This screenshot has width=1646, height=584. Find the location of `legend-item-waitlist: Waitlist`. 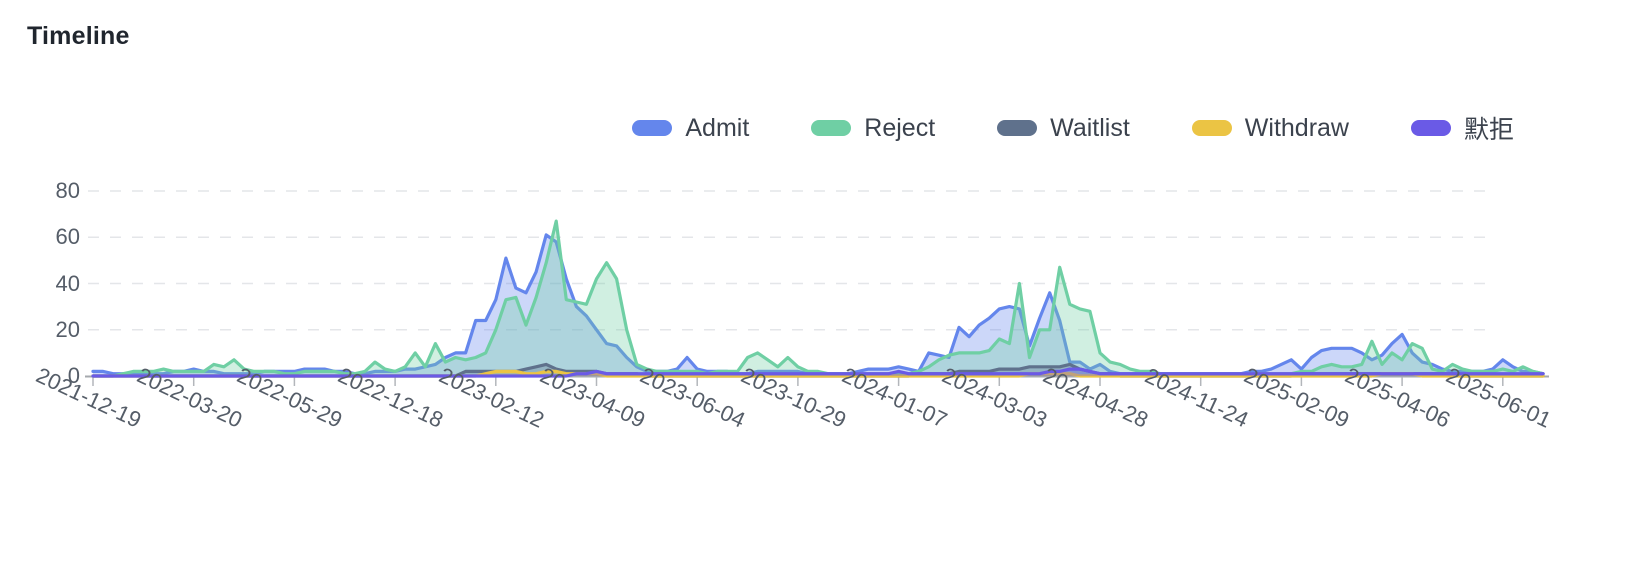

legend-item-waitlist: Waitlist is located at coordinates (1063, 128).